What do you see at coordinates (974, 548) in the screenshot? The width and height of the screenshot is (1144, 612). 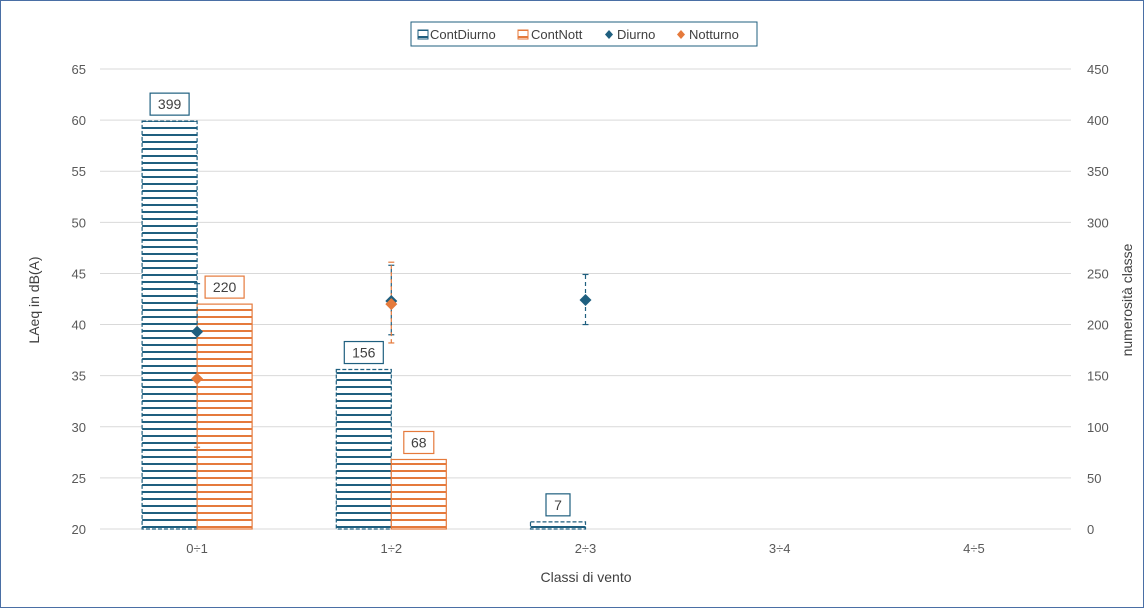 I see `x-tick-label: 4÷5` at bounding box center [974, 548].